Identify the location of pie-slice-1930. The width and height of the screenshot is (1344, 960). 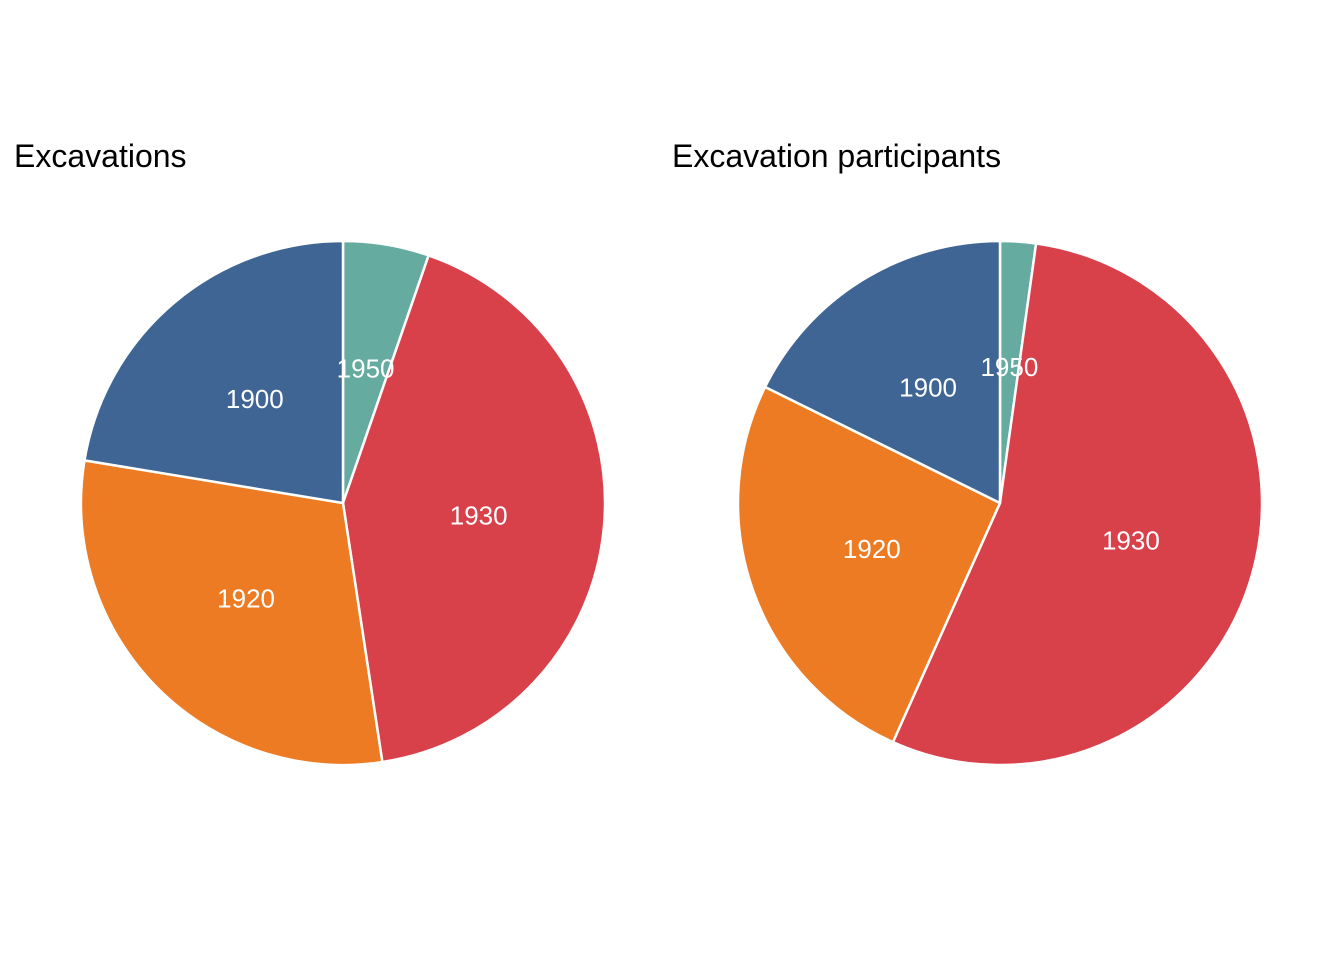
(474, 509).